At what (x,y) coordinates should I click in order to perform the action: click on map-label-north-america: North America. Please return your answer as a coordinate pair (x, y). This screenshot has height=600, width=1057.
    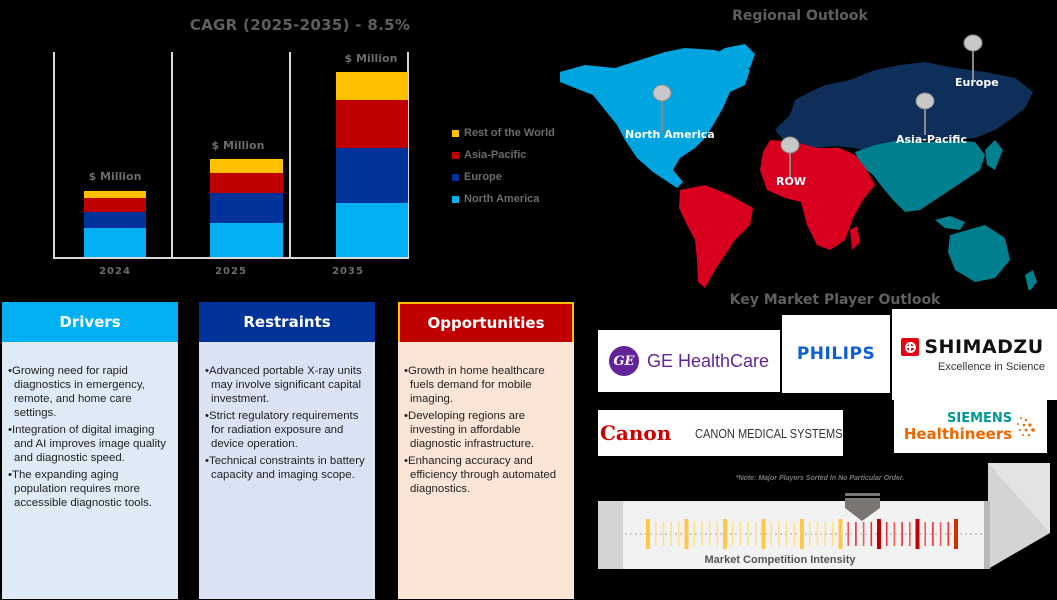
    Looking at the image, I should click on (670, 134).